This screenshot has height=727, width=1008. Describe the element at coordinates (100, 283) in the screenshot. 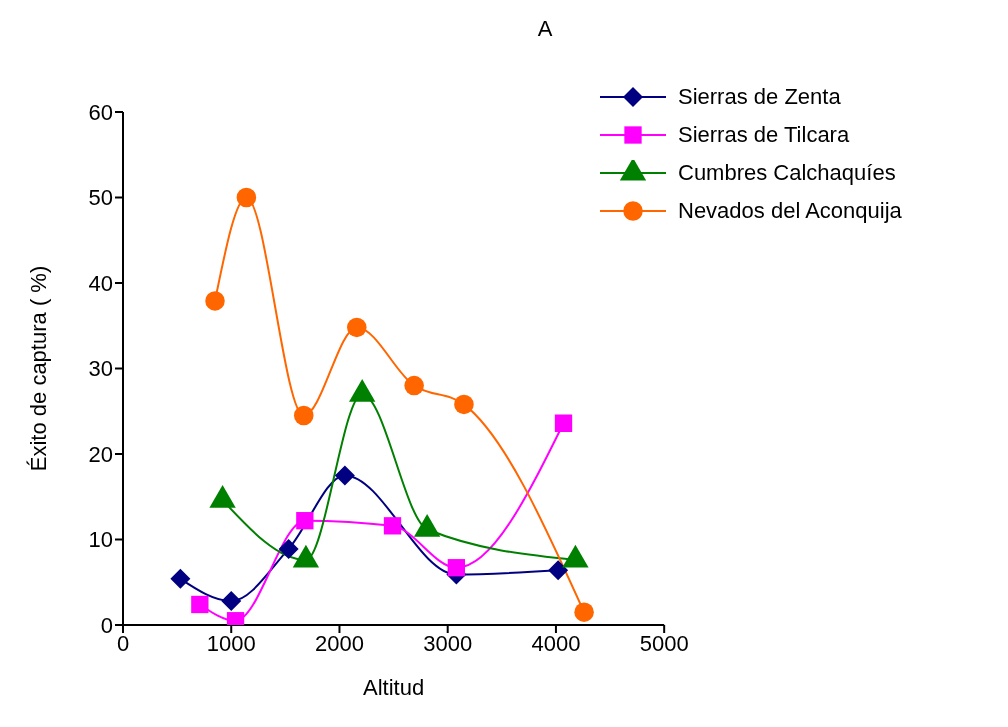

I see `y-tick-label: 40` at that location.